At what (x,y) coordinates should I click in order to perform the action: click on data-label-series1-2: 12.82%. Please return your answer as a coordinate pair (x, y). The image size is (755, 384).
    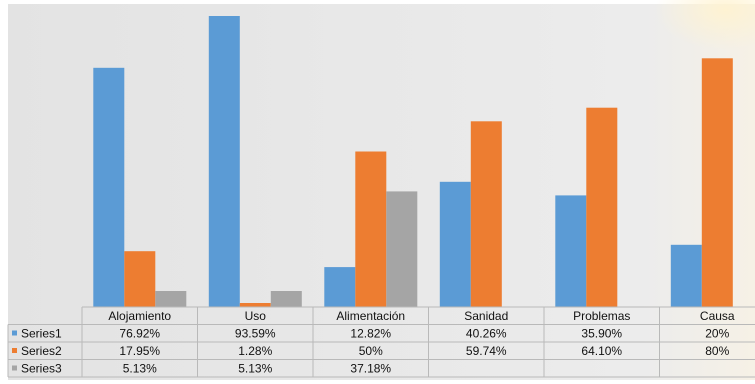
    Looking at the image, I should click on (370, 334).